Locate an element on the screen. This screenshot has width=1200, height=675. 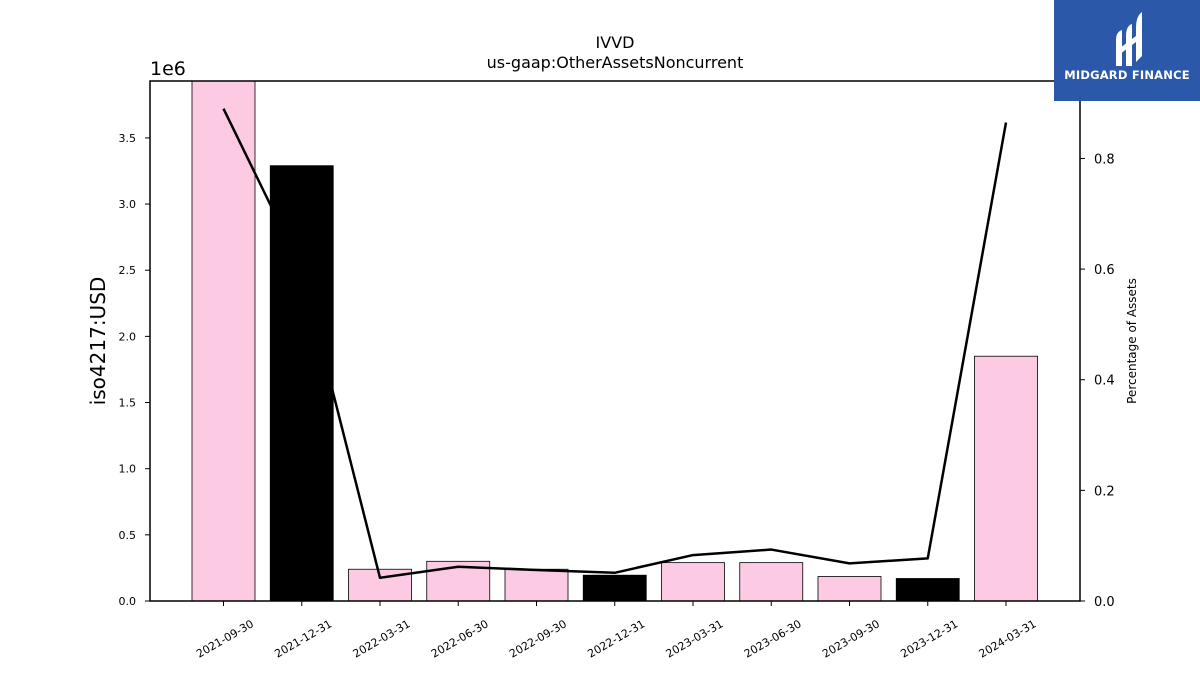
logo-text: MIDGARD FINANCE is located at coordinates (1127, 75).